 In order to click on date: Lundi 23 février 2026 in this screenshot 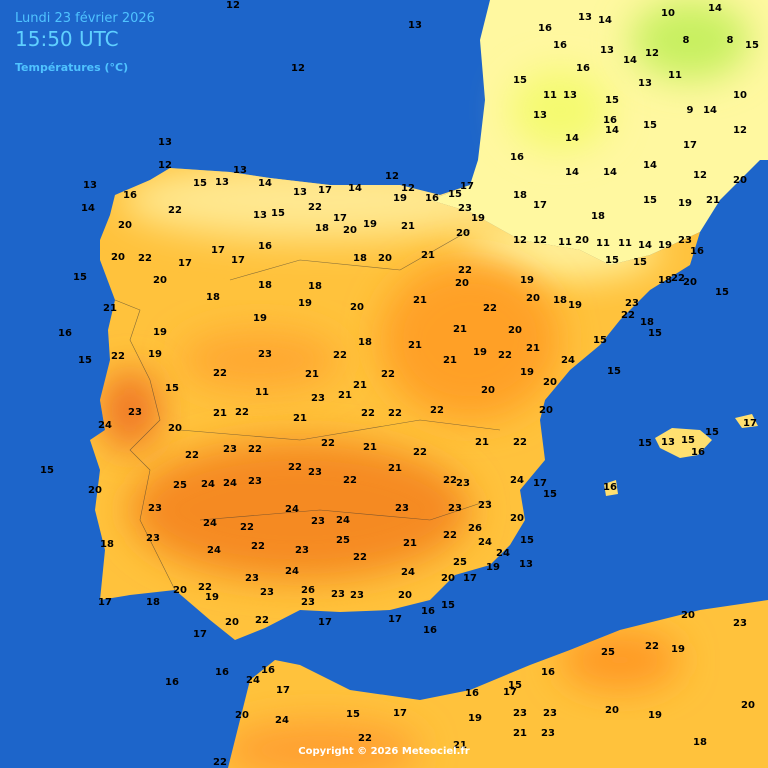, I will do `click(85, 18)`.